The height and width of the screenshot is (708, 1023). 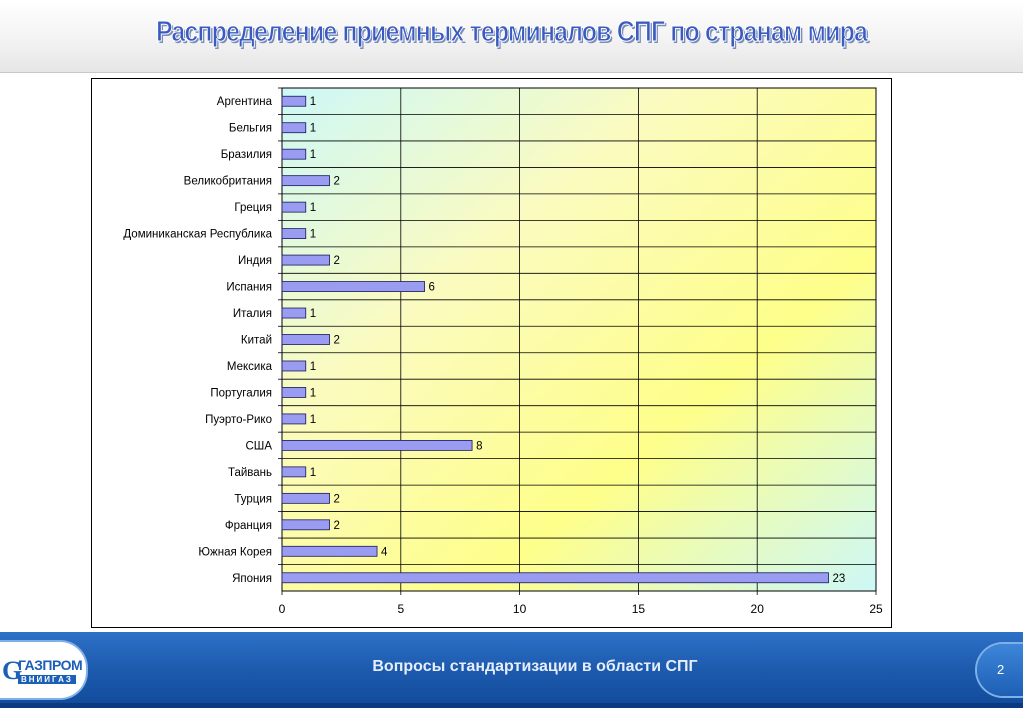 I want to click on x-tick-label: 25, so click(x=876, y=609).